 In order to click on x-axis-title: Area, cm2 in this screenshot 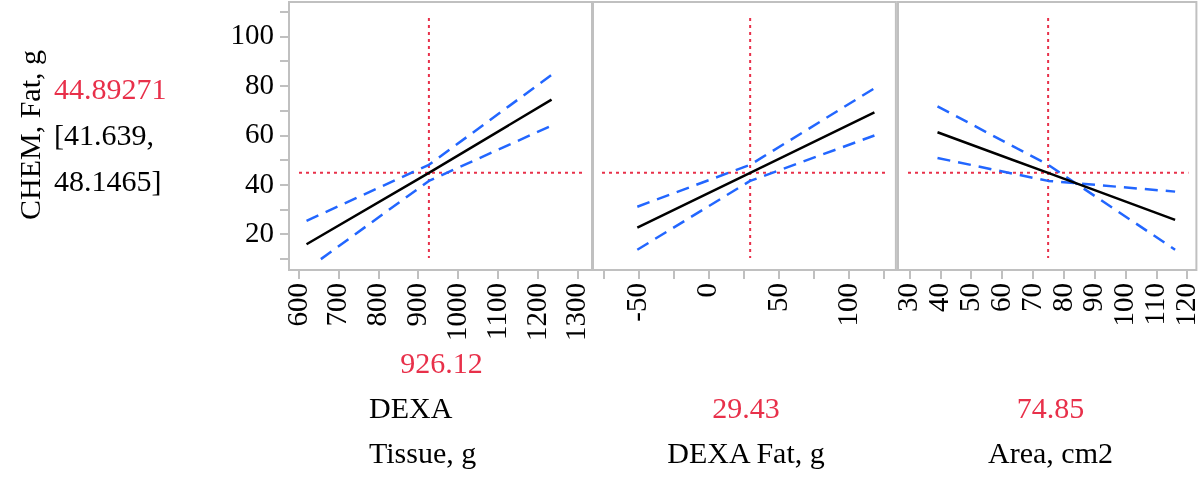, I will do `click(1050, 453)`.